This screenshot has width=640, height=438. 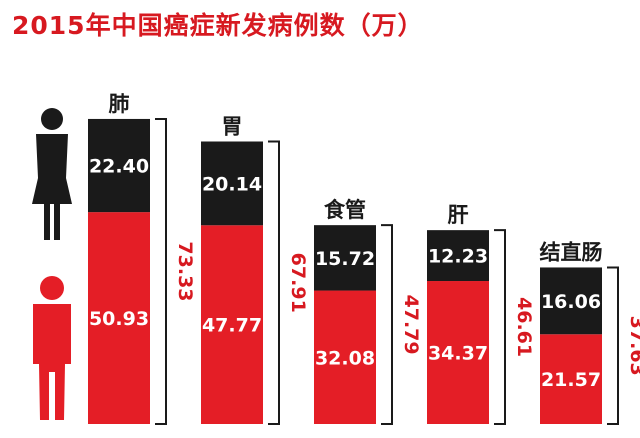 I want to click on data-label-bottom: 47.77, so click(x=232, y=326).